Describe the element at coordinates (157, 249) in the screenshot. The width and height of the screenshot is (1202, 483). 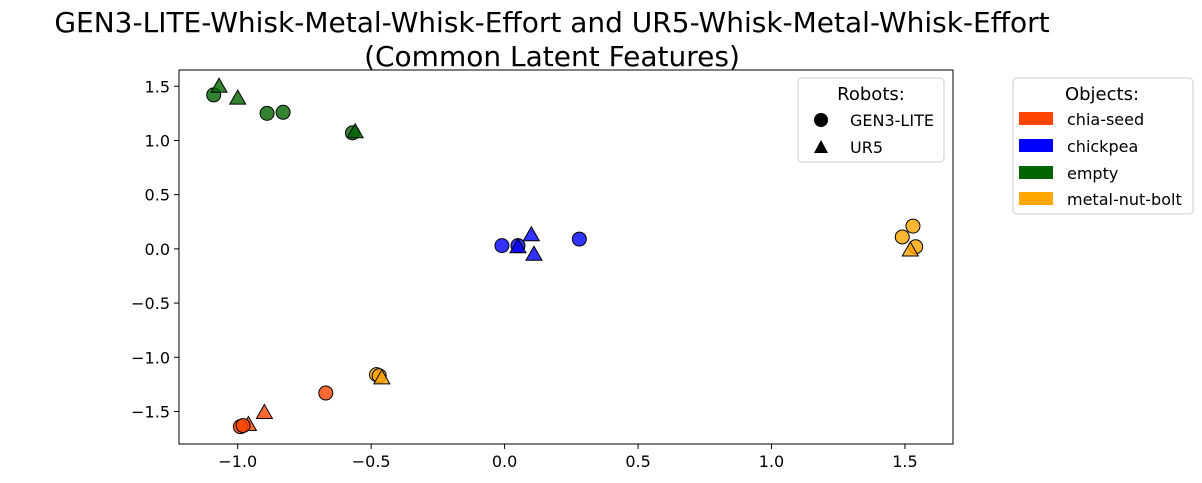
I see `y-tick-label: 0.0` at that location.